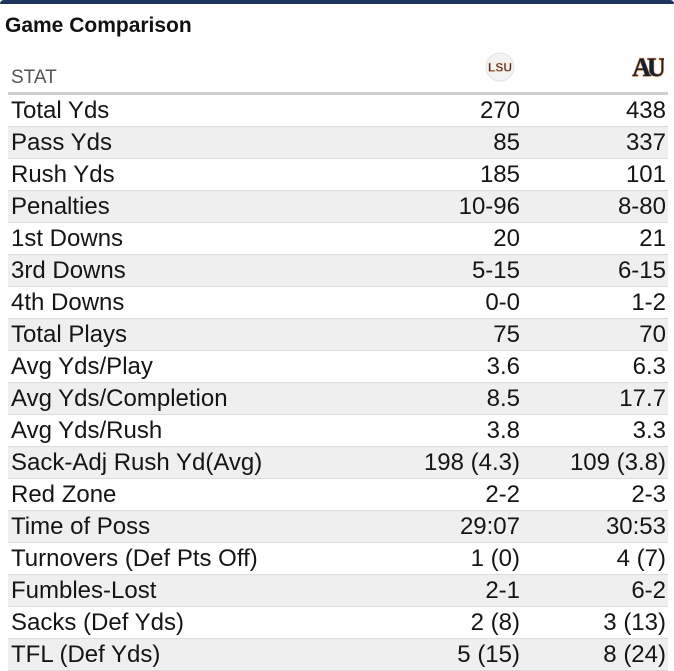 This screenshot has height=671, width=674. I want to click on stat-label: Sack-Adj Rush Yd(Avg), so click(208, 462).